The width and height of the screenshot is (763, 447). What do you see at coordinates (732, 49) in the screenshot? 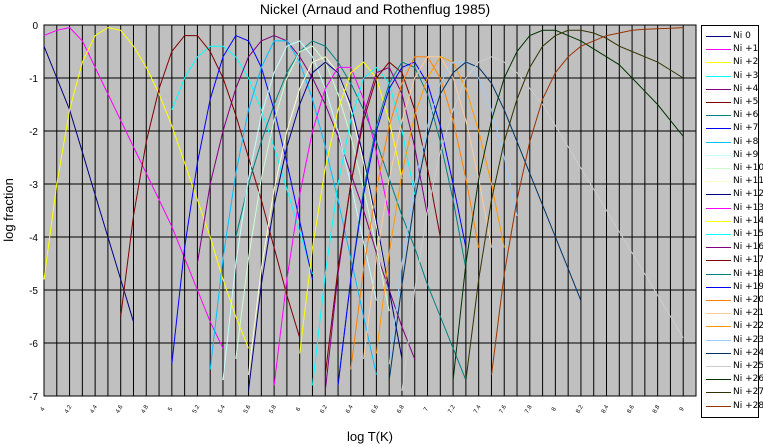
I see `legend-item: Ni +1` at bounding box center [732, 49].